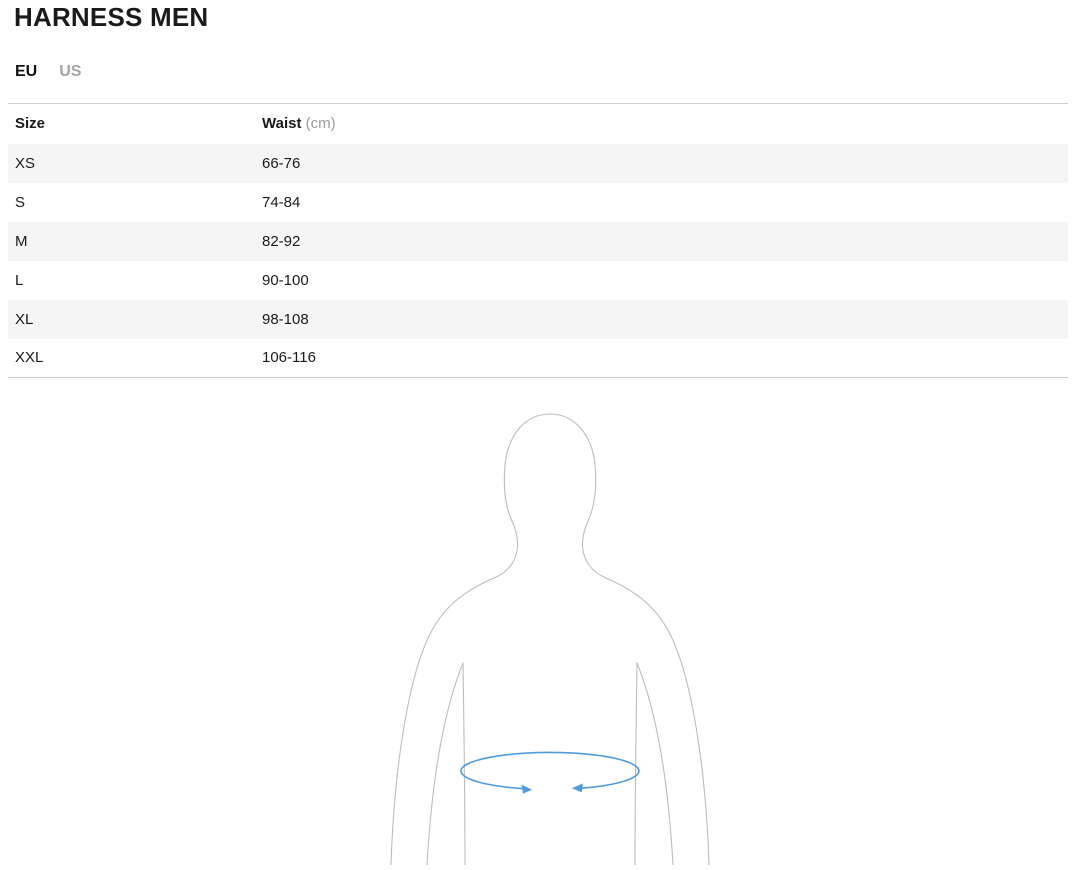 This screenshot has width=1080, height=870. What do you see at coordinates (538, 358) in the screenshot?
I see `table-row: XXL 106-116` at bounding box center [538, 358].